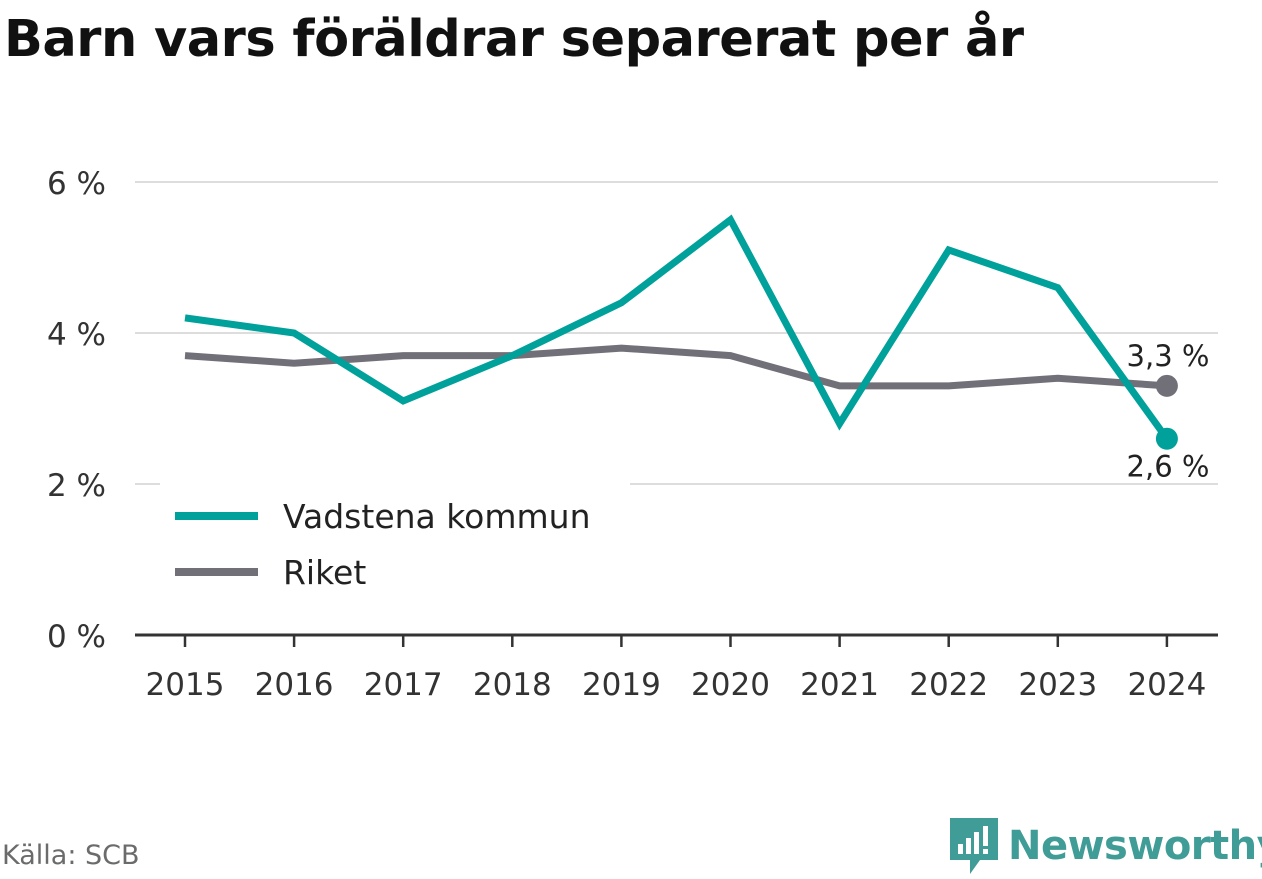 This screenshot has height=879, width=1262. I want to click on x-tick-label: 2022, so click(948, 685).